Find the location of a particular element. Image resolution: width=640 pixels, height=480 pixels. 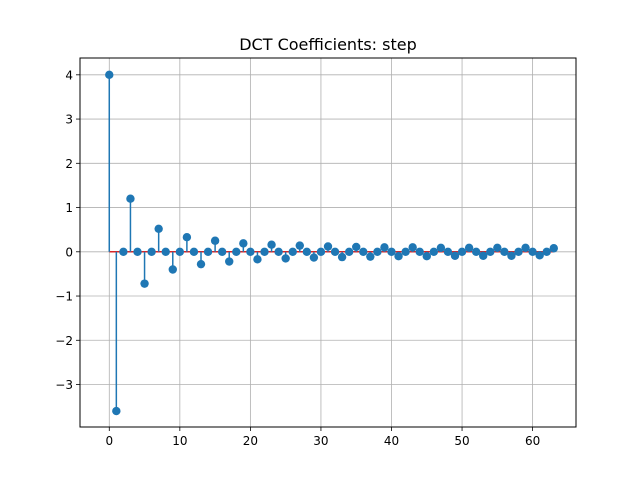

x-axis-ticks: 0 10 20 30 40 50 60 is located at coordinates (322, 437).